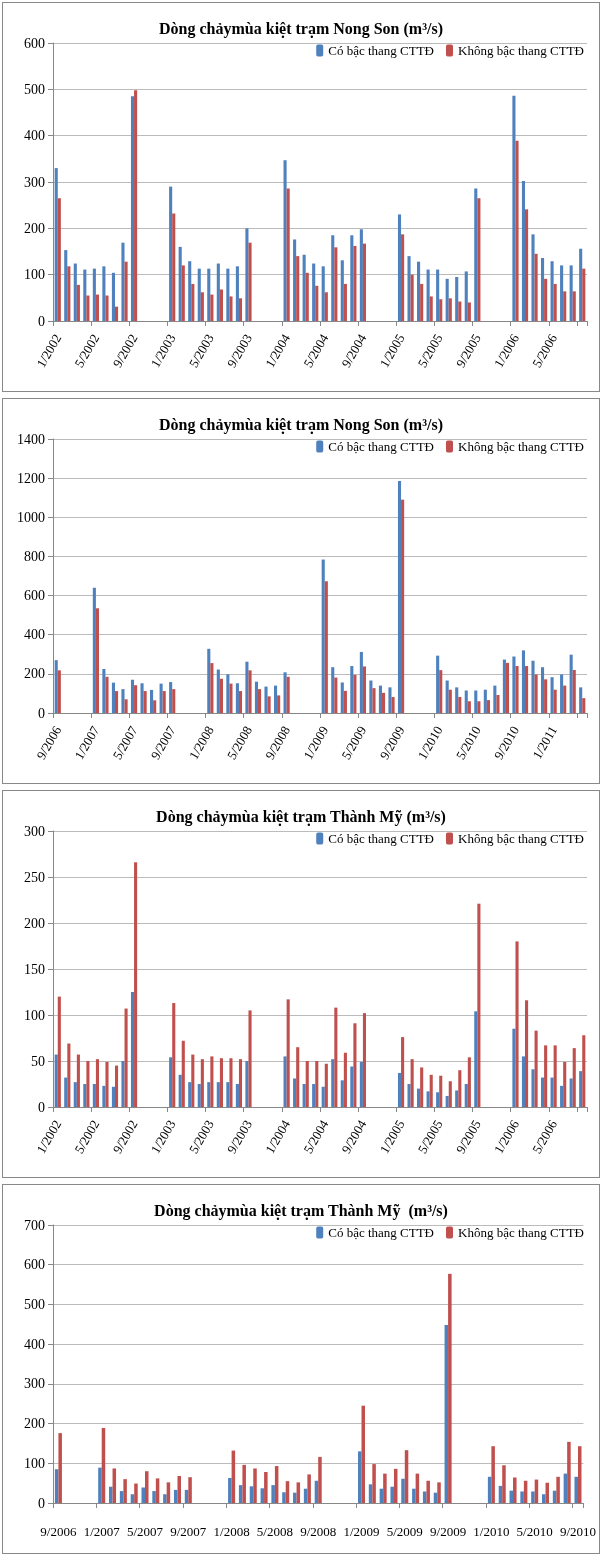 Image resolution: width=602 pixels, height=1566 pixels. What do you see at coordinates (34, 1015) in the screenshot?
I see `y-tick-label: 100` at bounding box center [34, 1015].